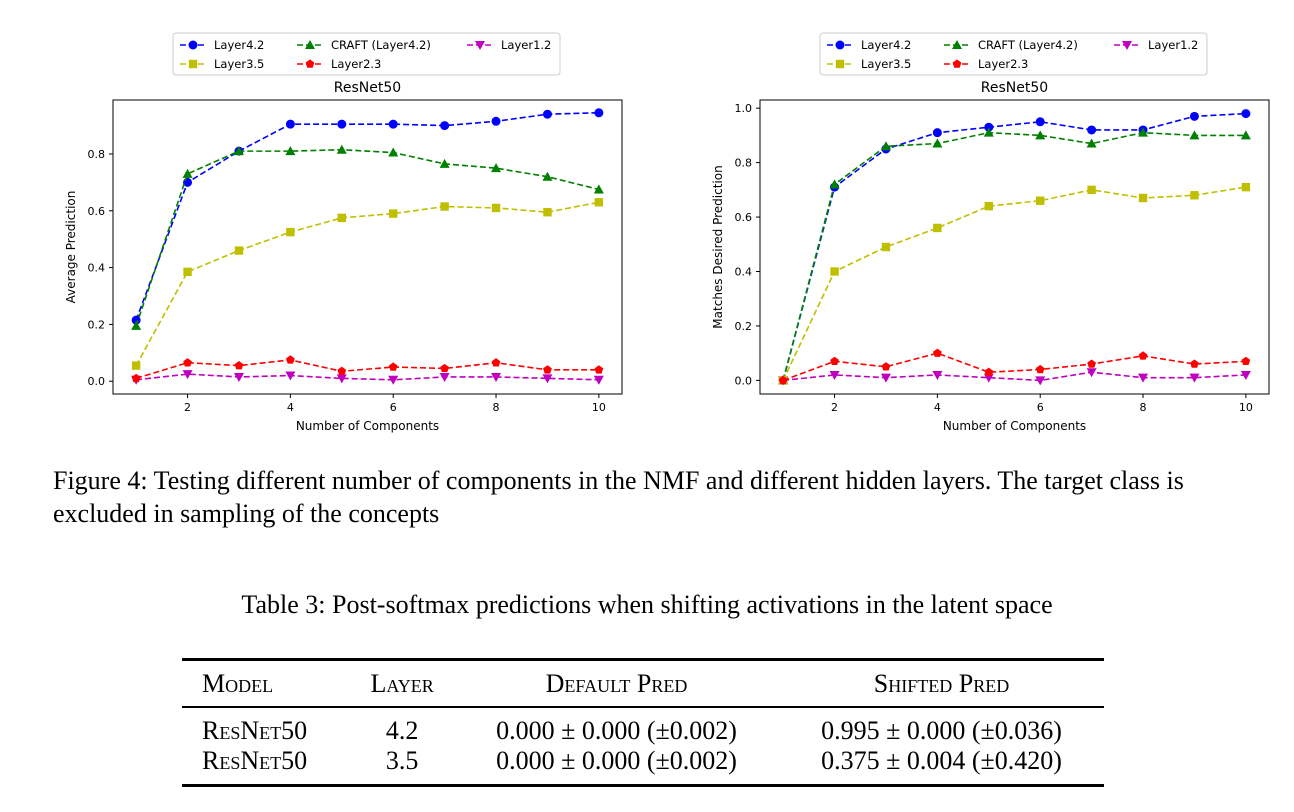  What do you see at coordinates (402, 760) in the screenshot?
I see `cell-layer: 3.5` at bounding box center [402, 760].